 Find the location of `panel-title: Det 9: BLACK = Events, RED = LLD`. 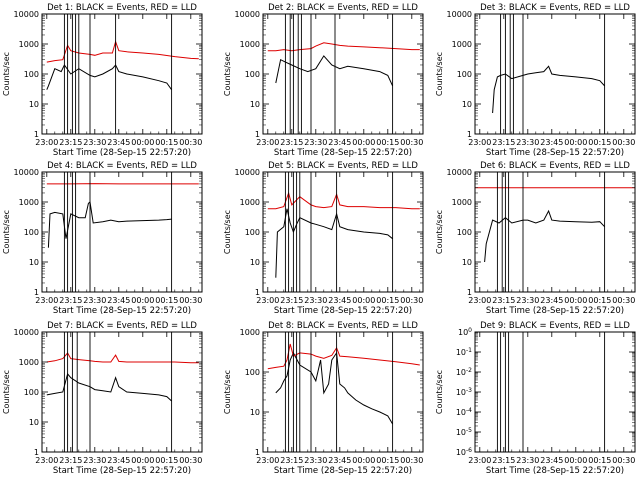

panel-title: Det 9: BLACK = Events, RED = LLD is located at coordinates (555, 326).